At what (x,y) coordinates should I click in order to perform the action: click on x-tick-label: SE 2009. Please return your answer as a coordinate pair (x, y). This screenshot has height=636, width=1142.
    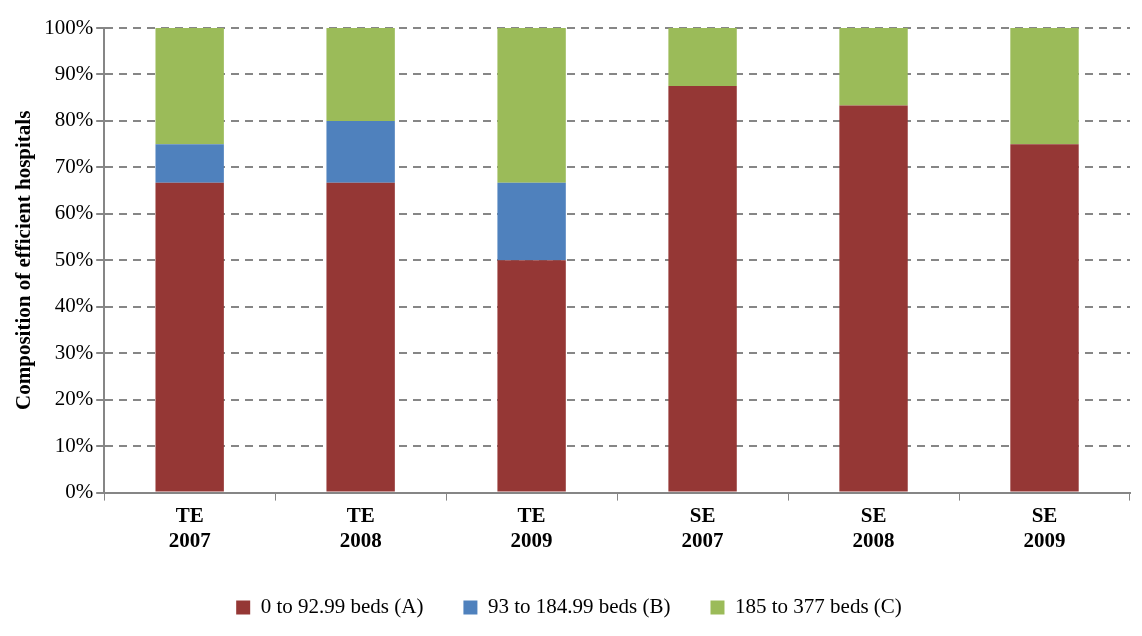
    Looking at the image, I should click on (1044, 527).